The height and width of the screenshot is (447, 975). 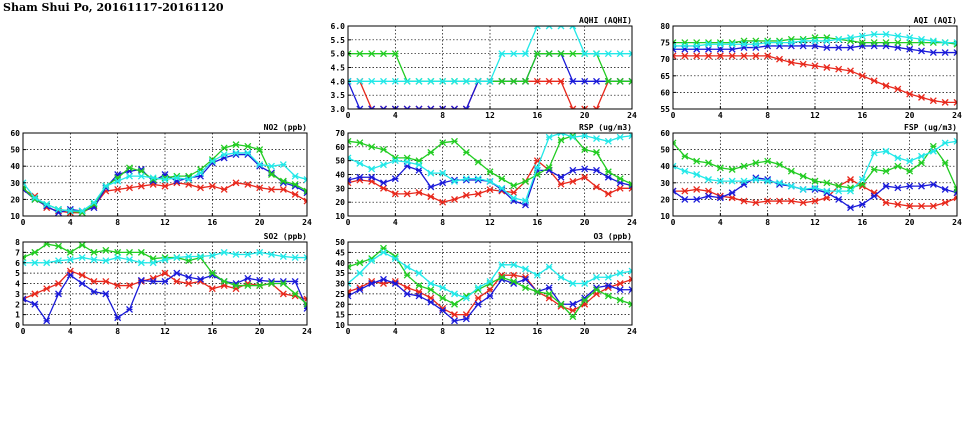 I want to click on chart-title: O3 (ppb), so click(x=612, y=236).